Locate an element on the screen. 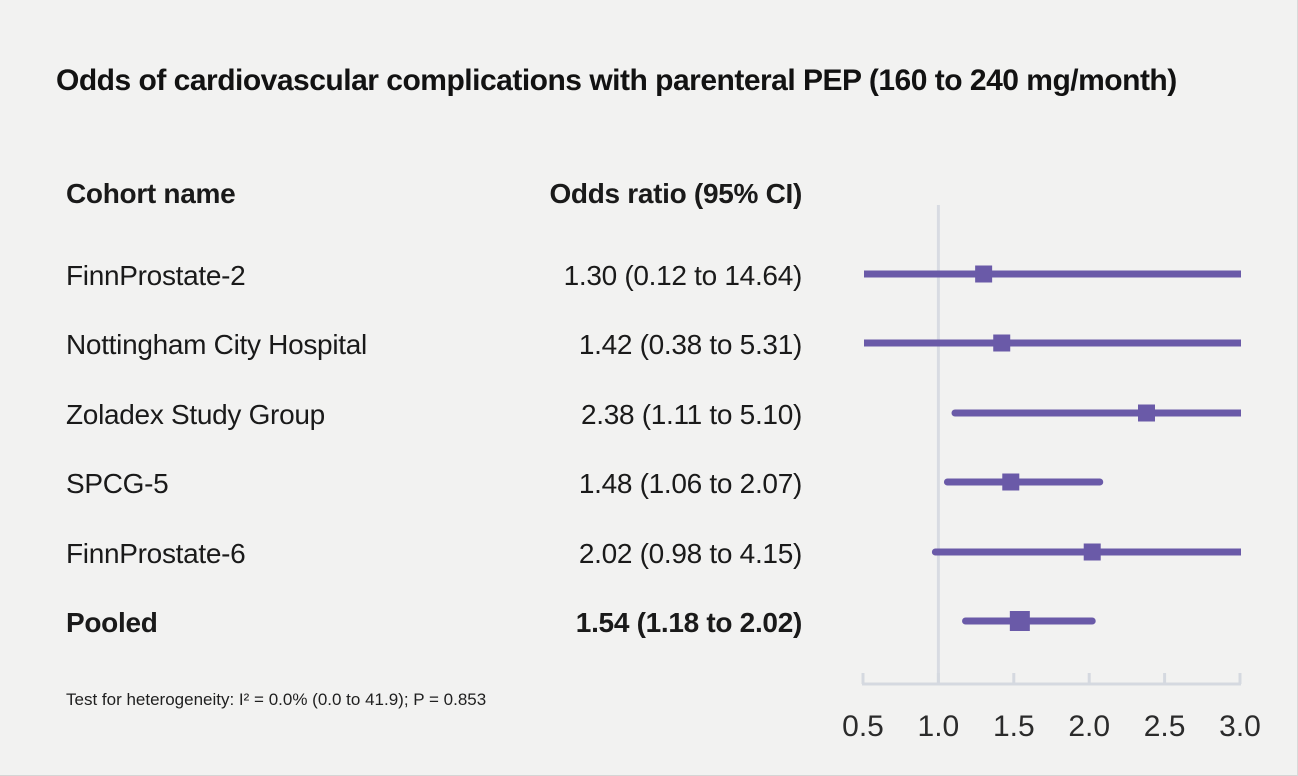 The image size is (1298, 776). cohort-name: Pooled is located at coordinates (112, 622).